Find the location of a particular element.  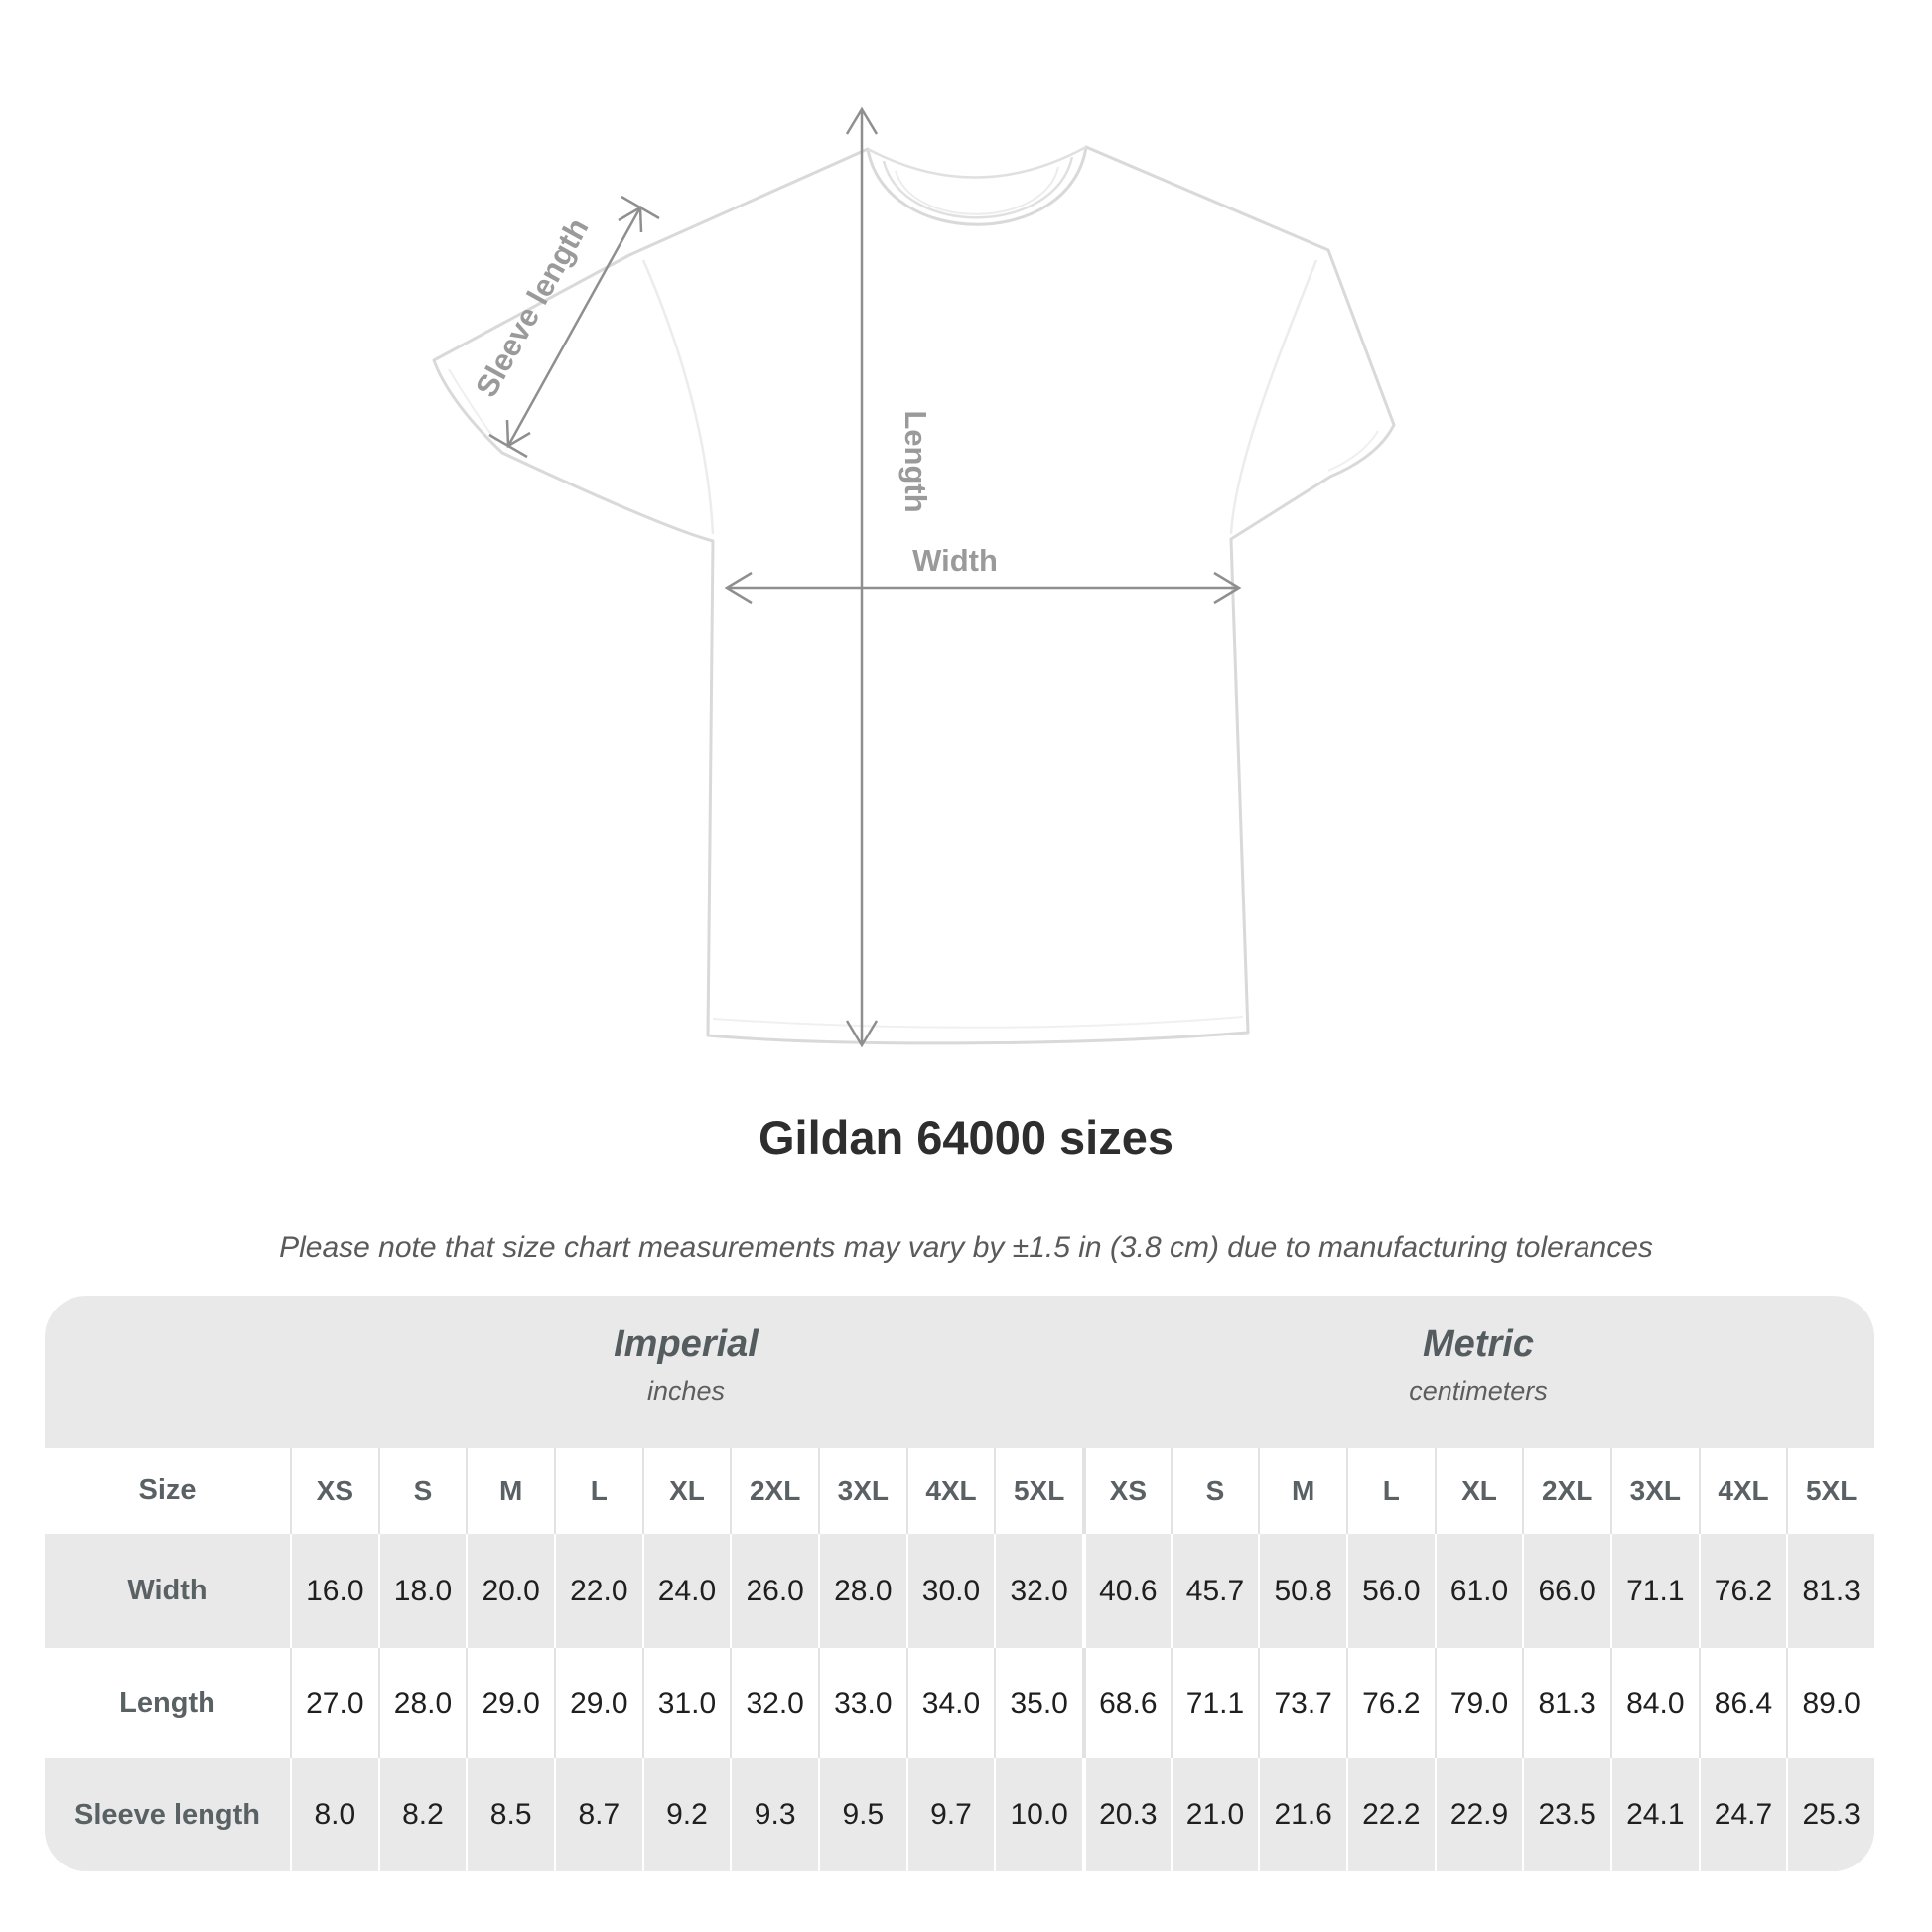

value-cell: 89.0 is located at coordinates (1830, 1703).